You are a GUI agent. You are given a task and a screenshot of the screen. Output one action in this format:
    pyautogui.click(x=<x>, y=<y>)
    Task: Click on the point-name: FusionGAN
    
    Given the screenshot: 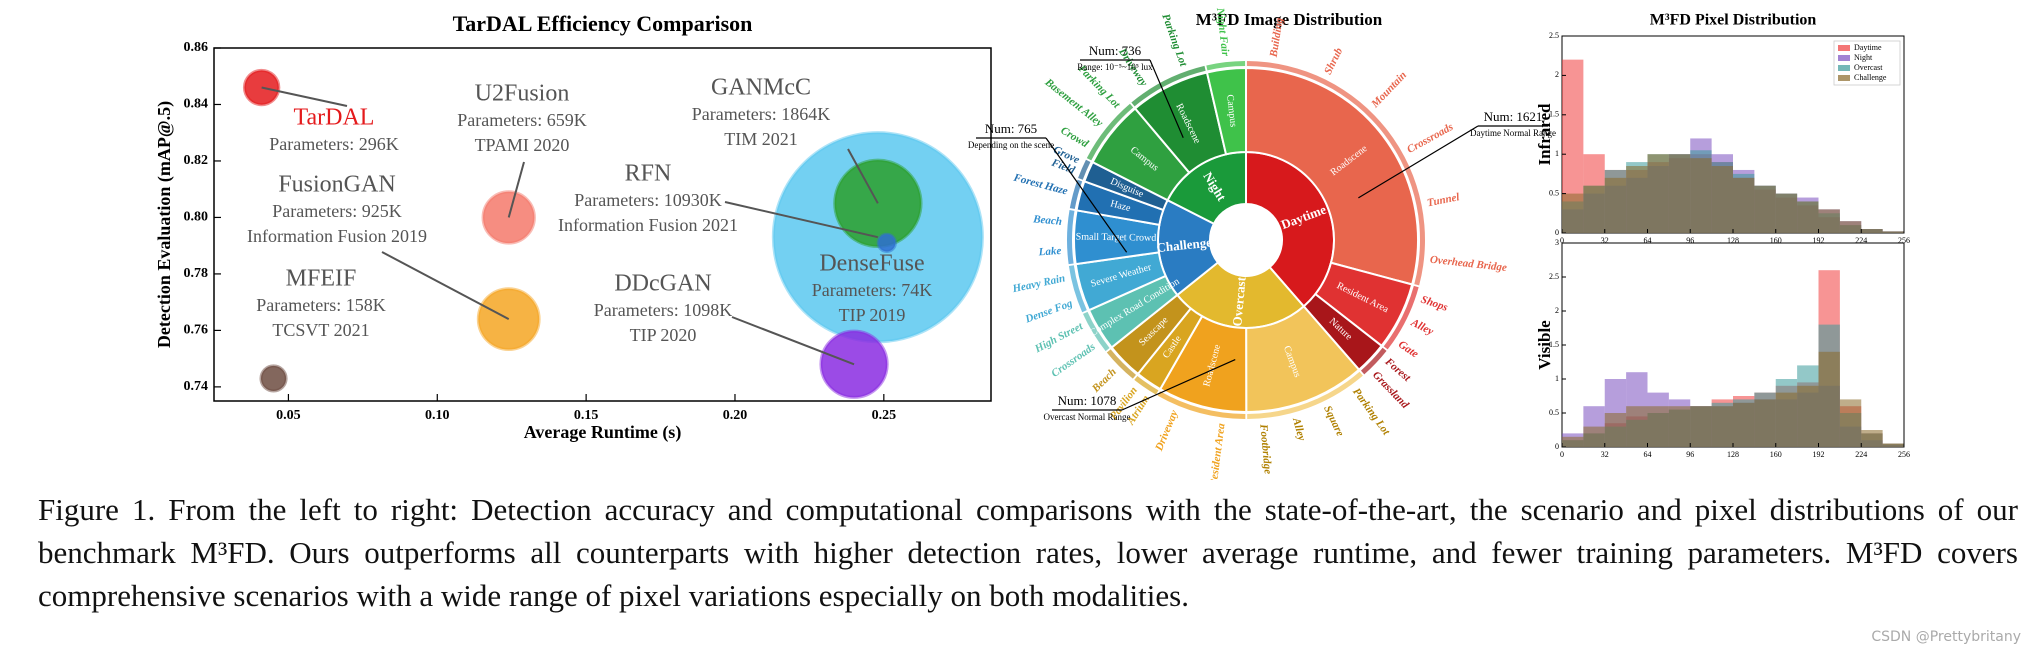 What is the action you would take?
    pyautogui.click(x=336, y=185)
    